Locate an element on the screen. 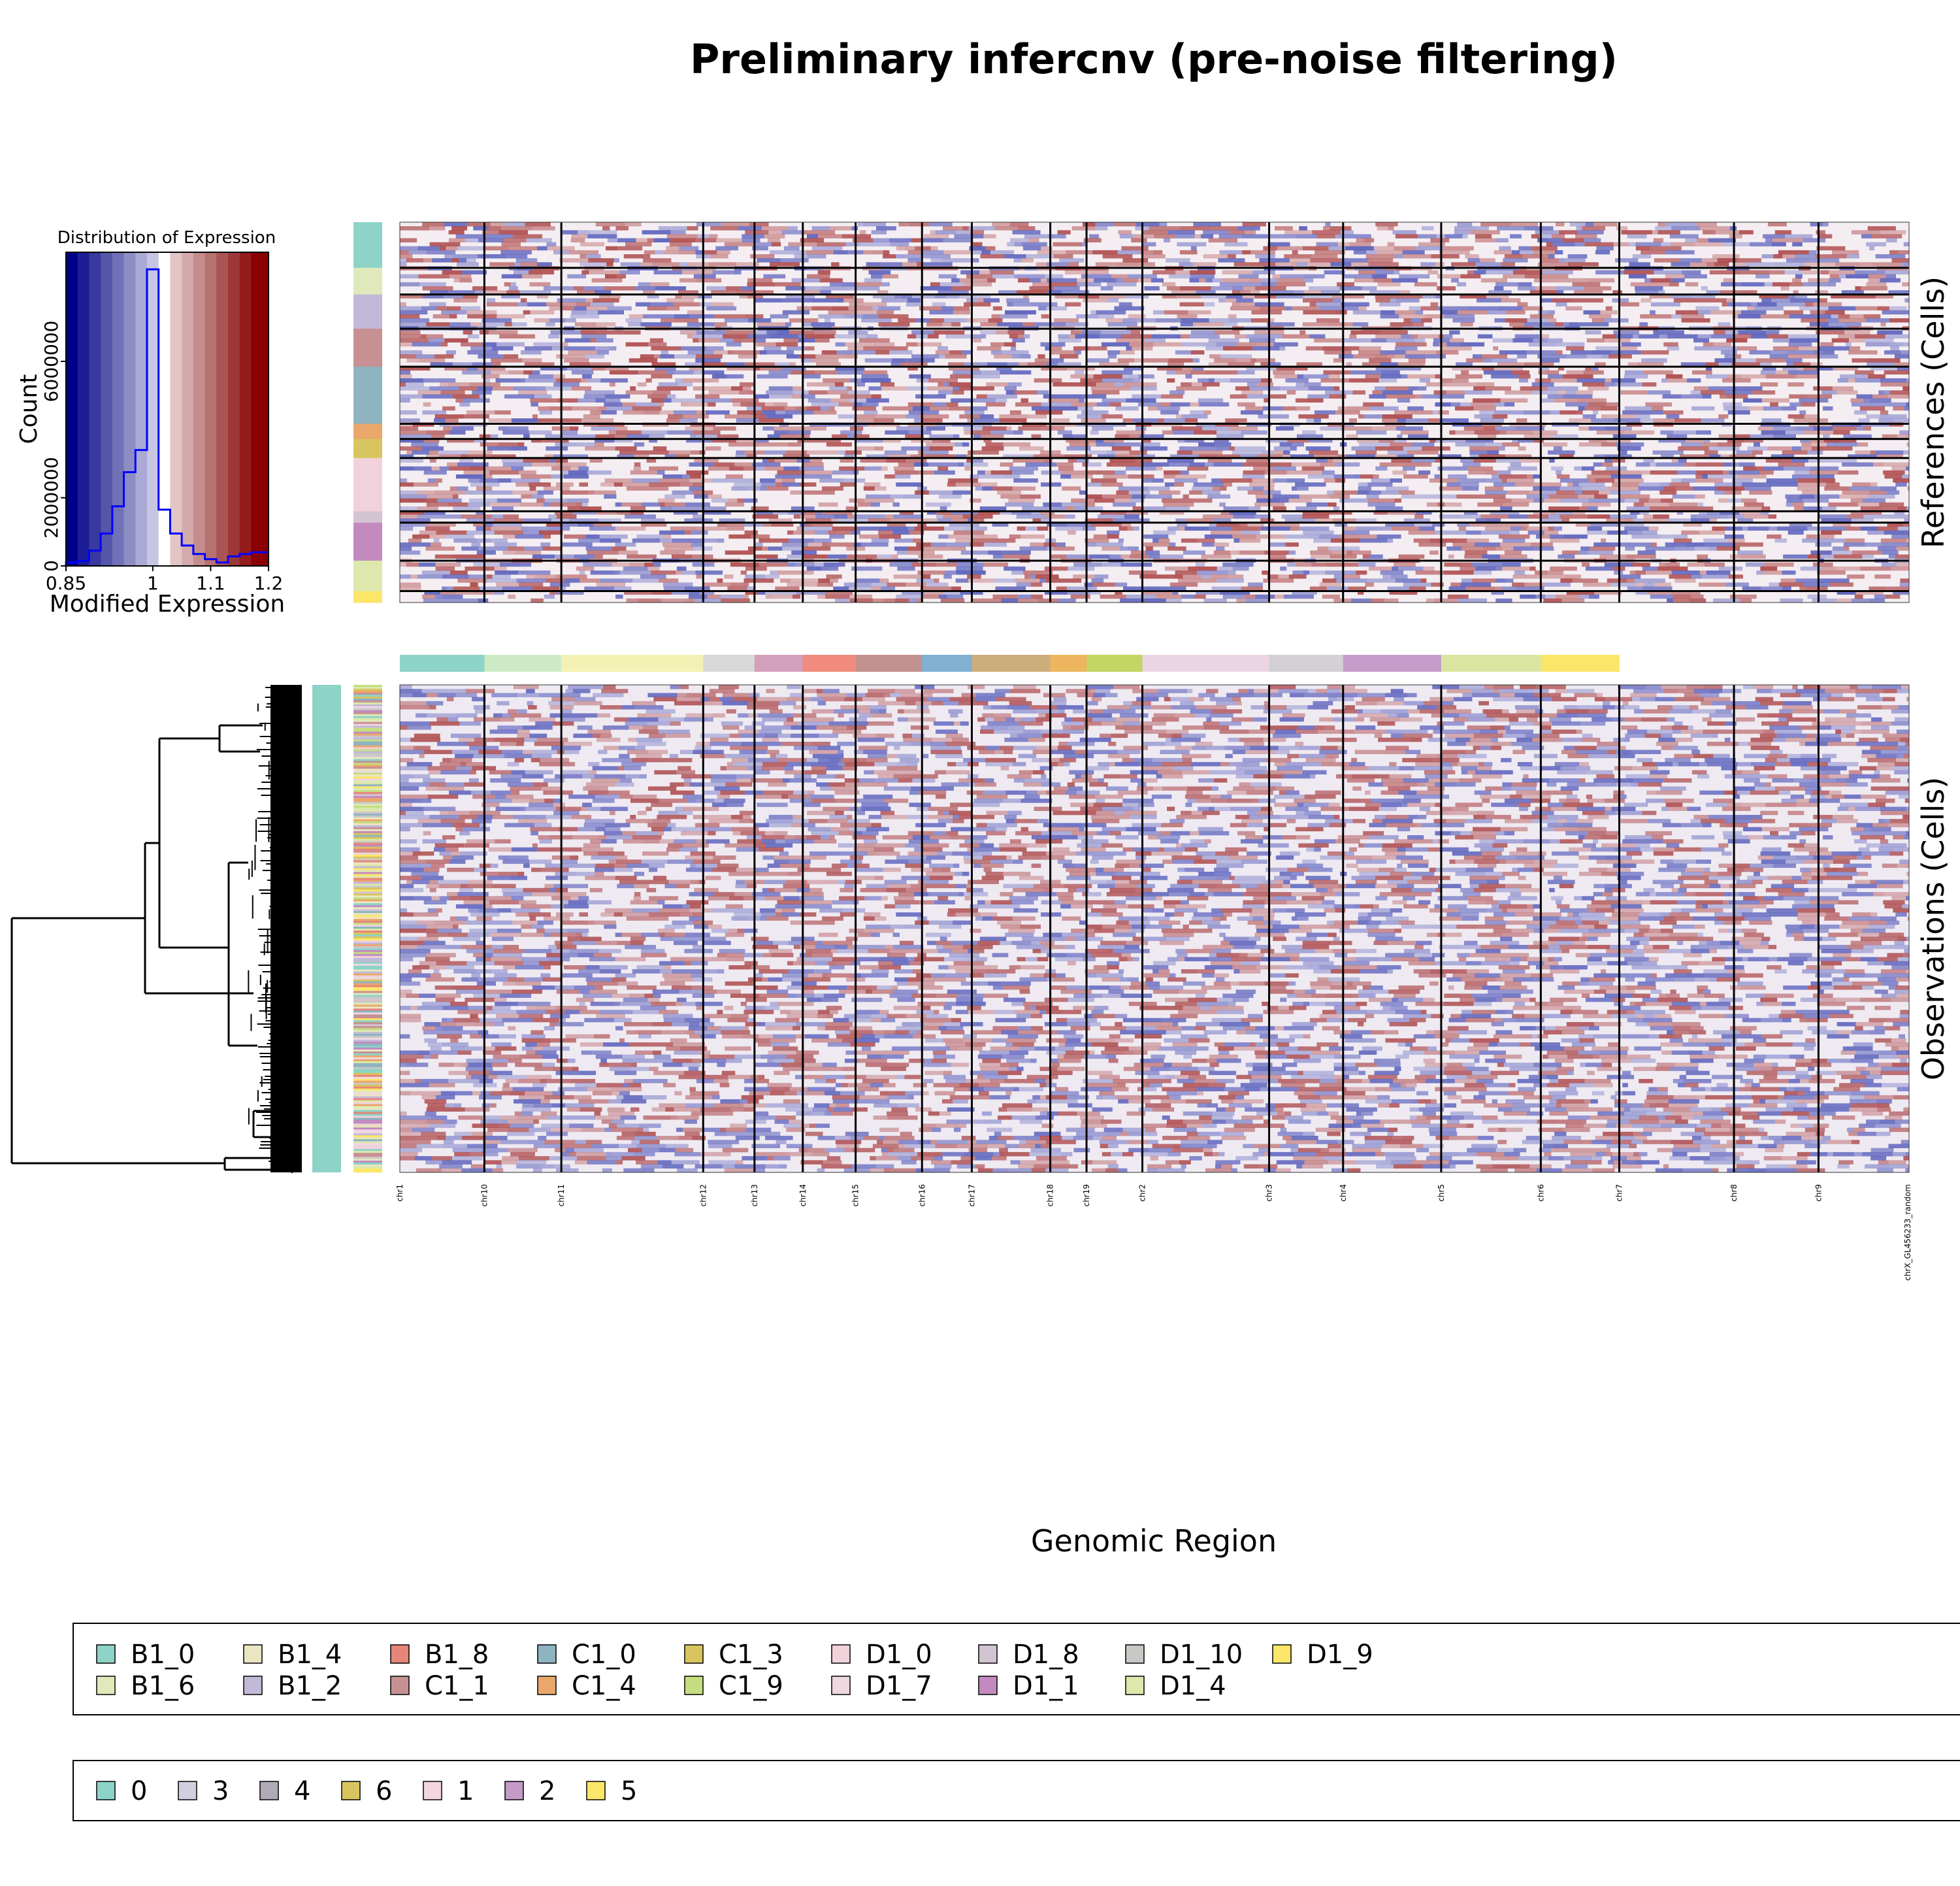 The width and height of the screenshot is (1960, 1886). observation-group-stripe is located at coordinates (367, 807).